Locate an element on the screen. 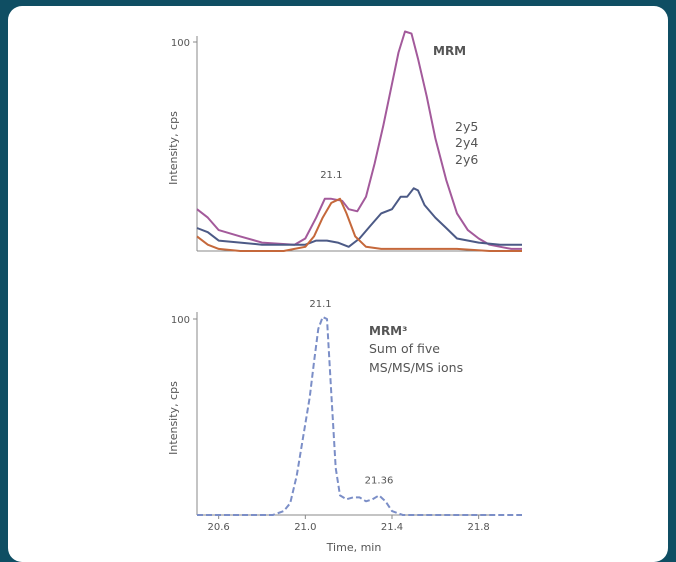 This screenshot has width=676, height=562. top-y-axis-title: Intensity, cps is located at coordinates (173, 148).